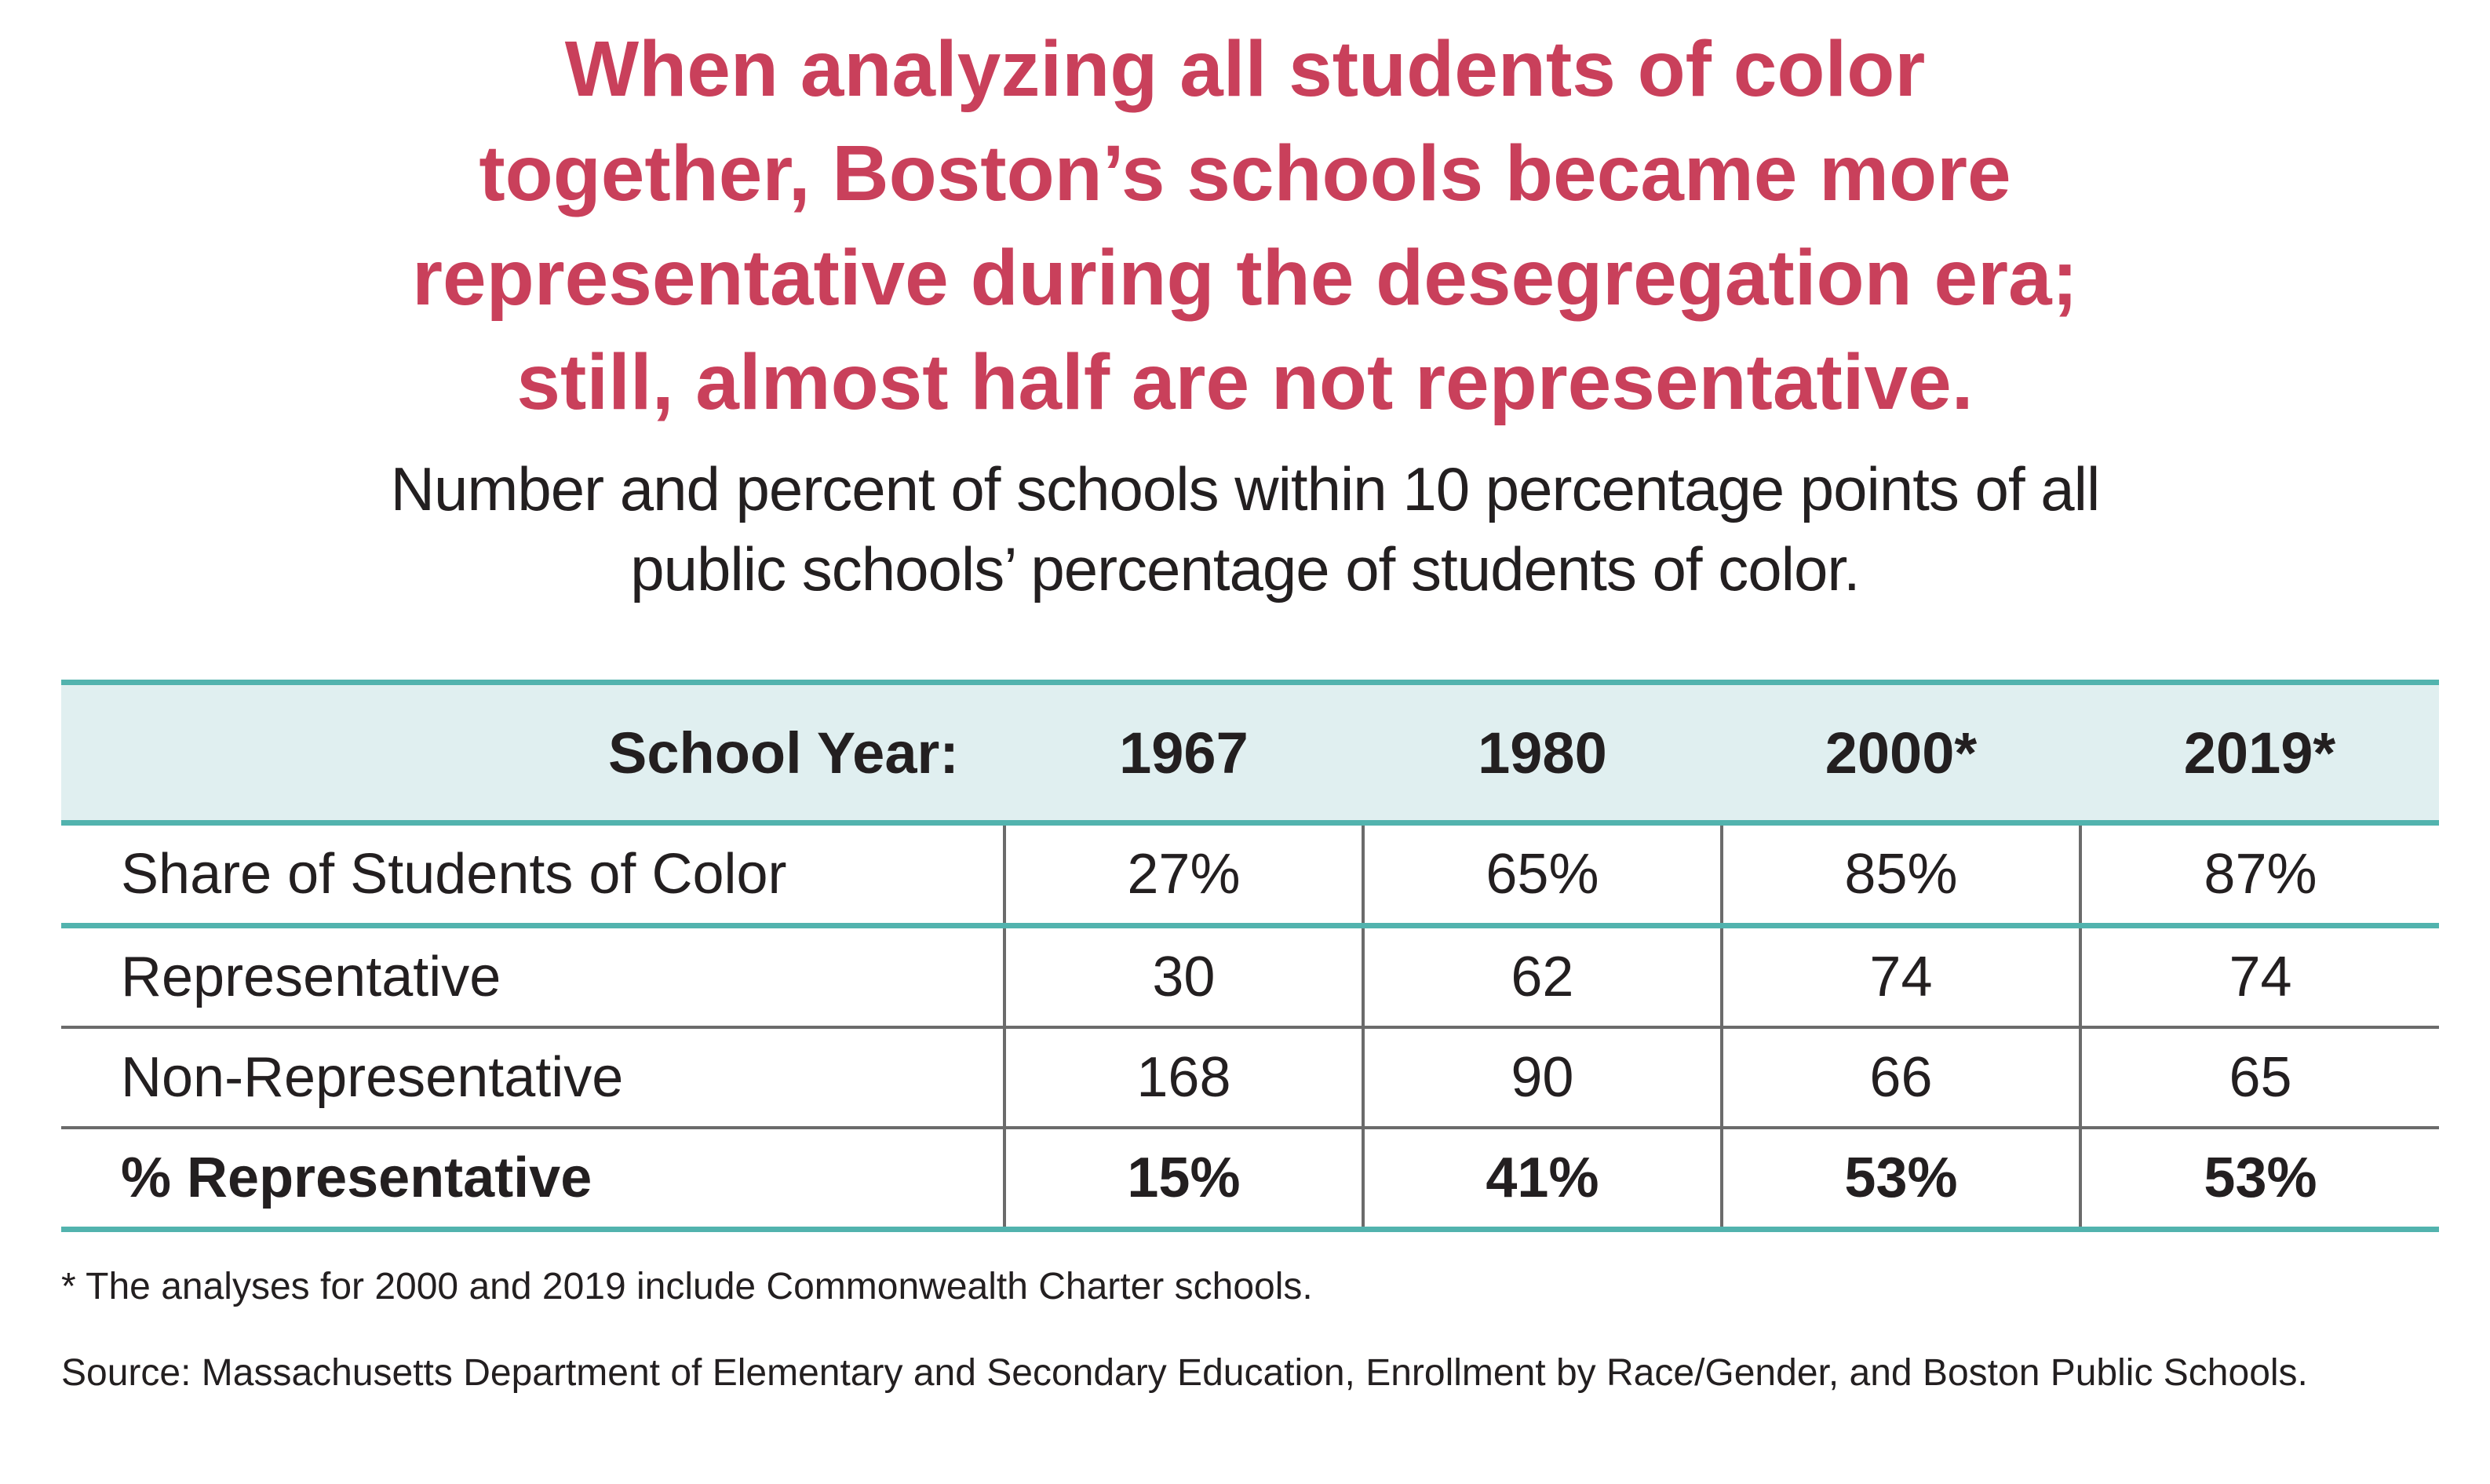 The width and height of the screenshot is (2490, 1484). Describe the element at coordinates (1541, 1077) in the screenshot. I see `cell: 90` at that location.